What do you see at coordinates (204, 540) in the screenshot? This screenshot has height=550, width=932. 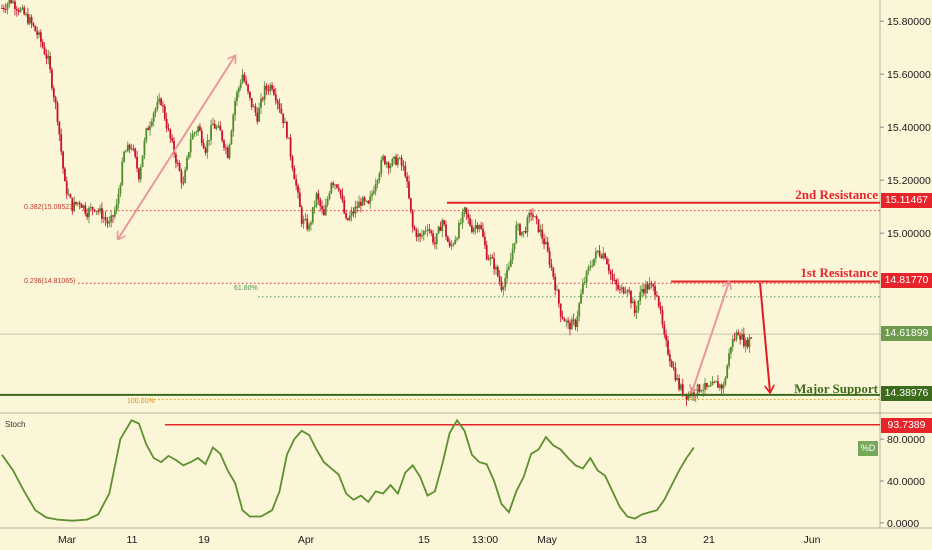 I see `time-tick-label: 19` at bounding box center [204, 540].